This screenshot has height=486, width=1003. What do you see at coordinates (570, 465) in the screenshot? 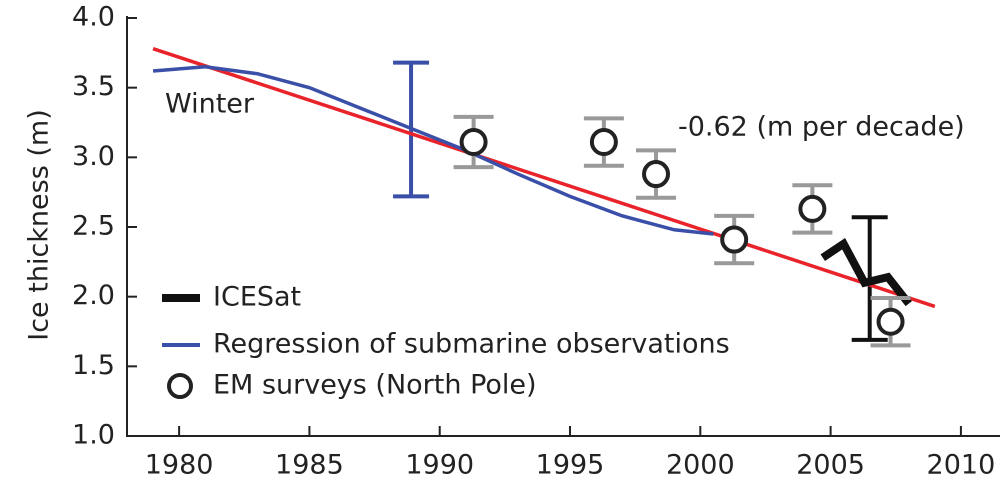
I see `x-tick-label: 1995` at bounding box center [570, 465].